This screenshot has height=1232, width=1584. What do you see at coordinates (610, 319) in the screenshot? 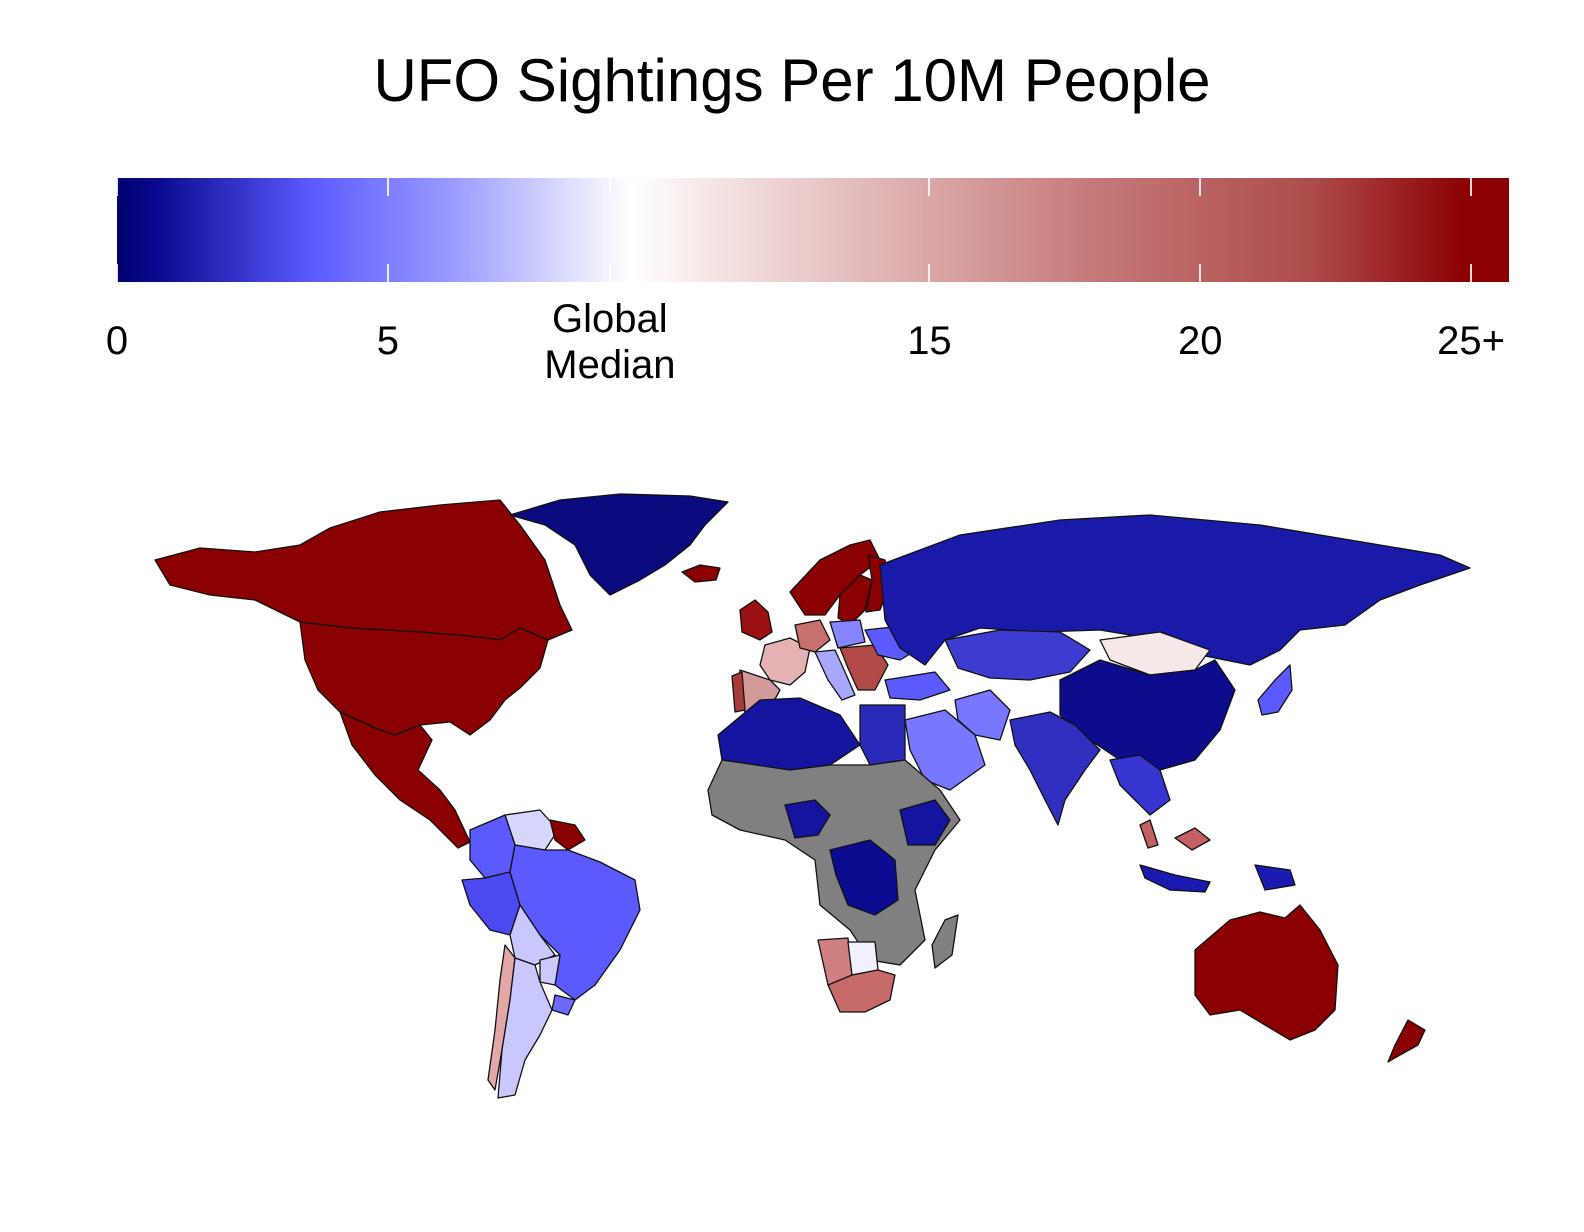
I see `median-label-line1: Global` at bounding box center [610, 319].